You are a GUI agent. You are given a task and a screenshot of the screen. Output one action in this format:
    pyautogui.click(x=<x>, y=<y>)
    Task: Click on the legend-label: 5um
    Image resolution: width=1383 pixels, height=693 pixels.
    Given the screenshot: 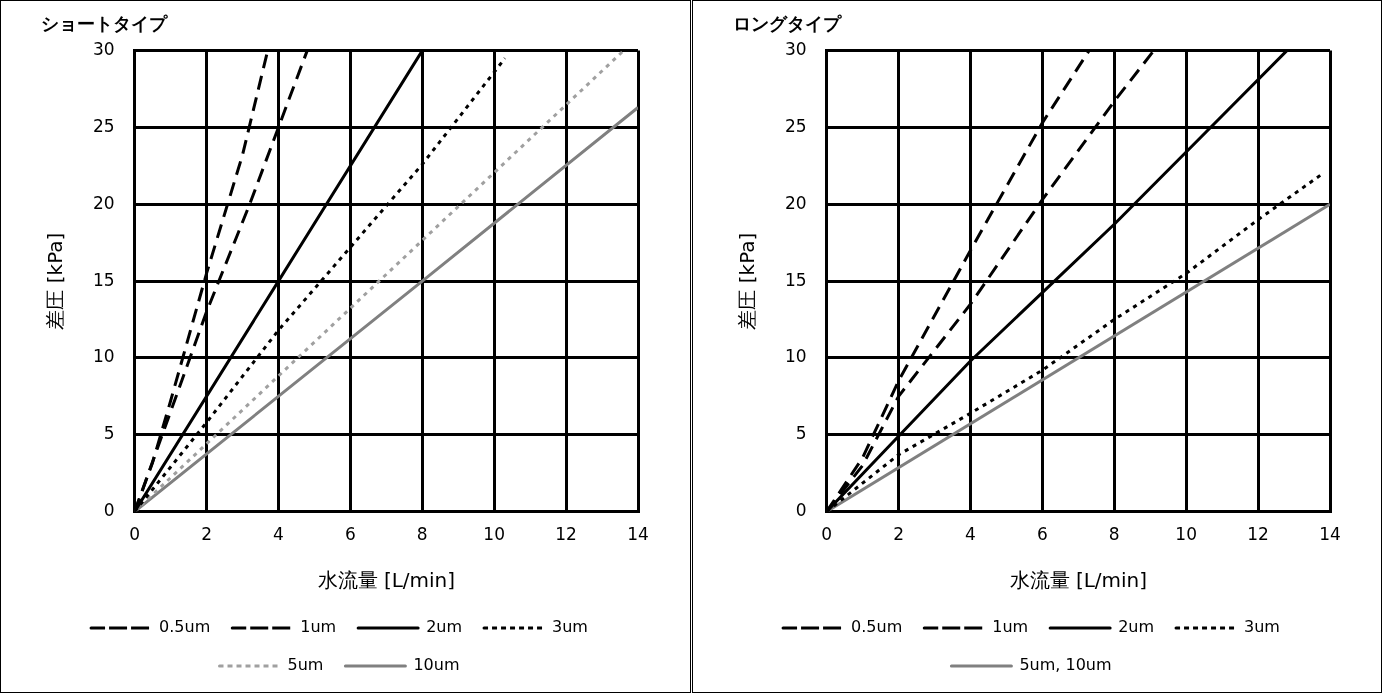 What is the action you would take?
    pyautogui.click(x=305, y=665)
    